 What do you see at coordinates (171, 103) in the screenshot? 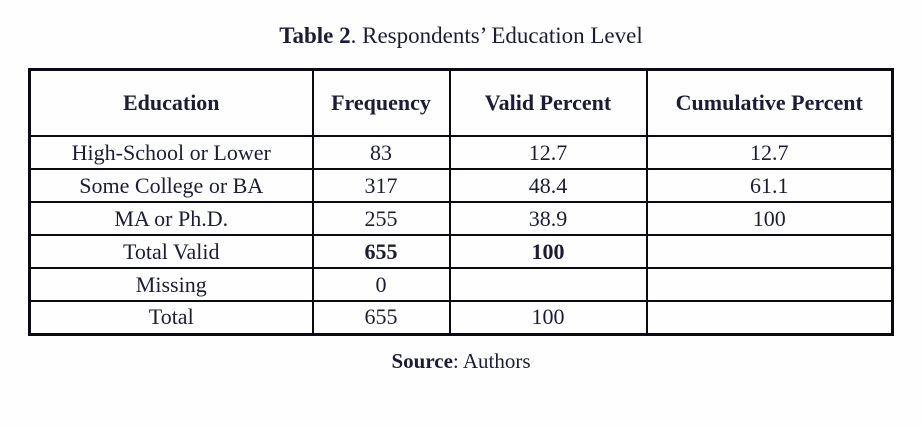
I see `header-education: Education` at bounding box center [171, 103].